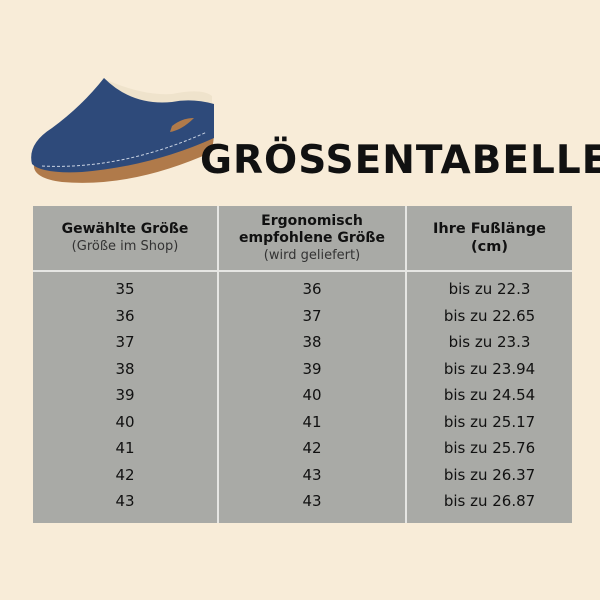 The height and width of the screenshot is (600, 600). Describe the element at coordinates (125, 289) in the screenshot. I see `table-cell: 35` at that location.